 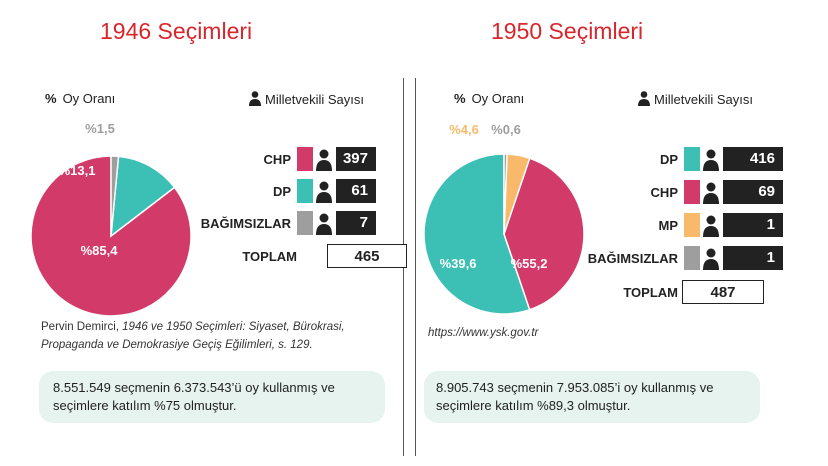 I want to click on pie-chart-1950: %55,2 %39,6 %4,6 %0,6, so click(x=504, y=218).